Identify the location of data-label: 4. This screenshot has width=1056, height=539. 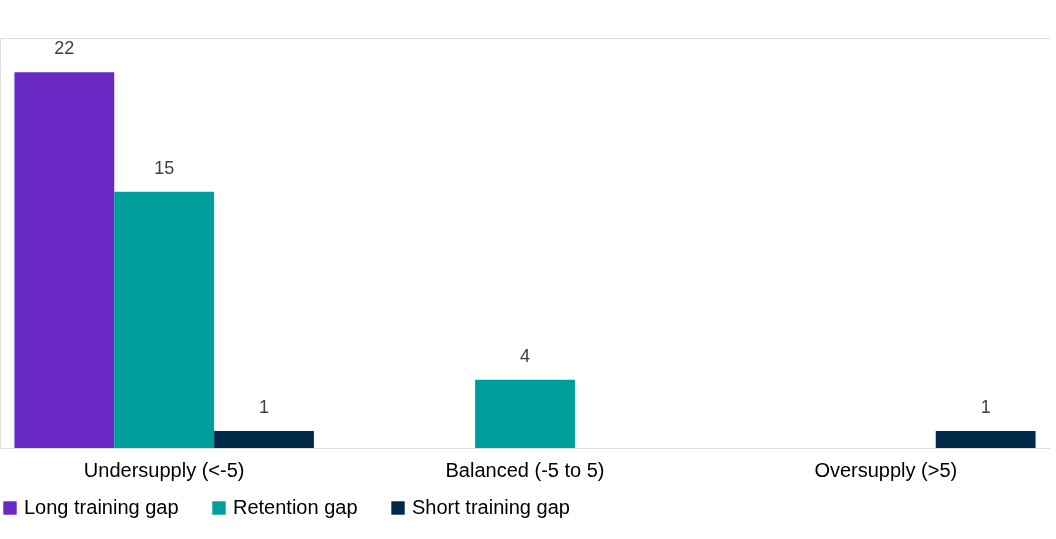
(525, 355).